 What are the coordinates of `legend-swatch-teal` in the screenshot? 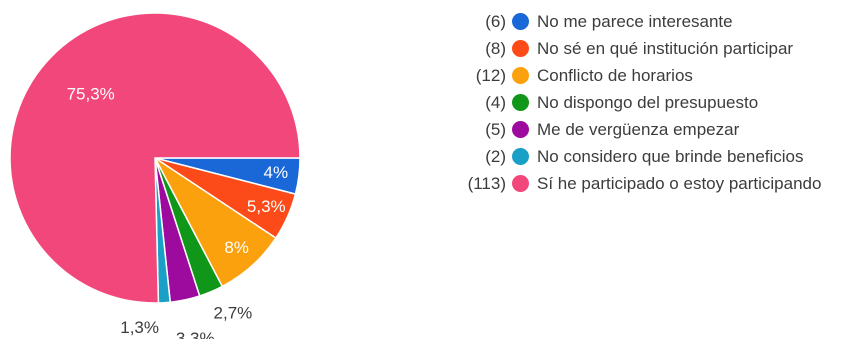 It's located at (520, 156).